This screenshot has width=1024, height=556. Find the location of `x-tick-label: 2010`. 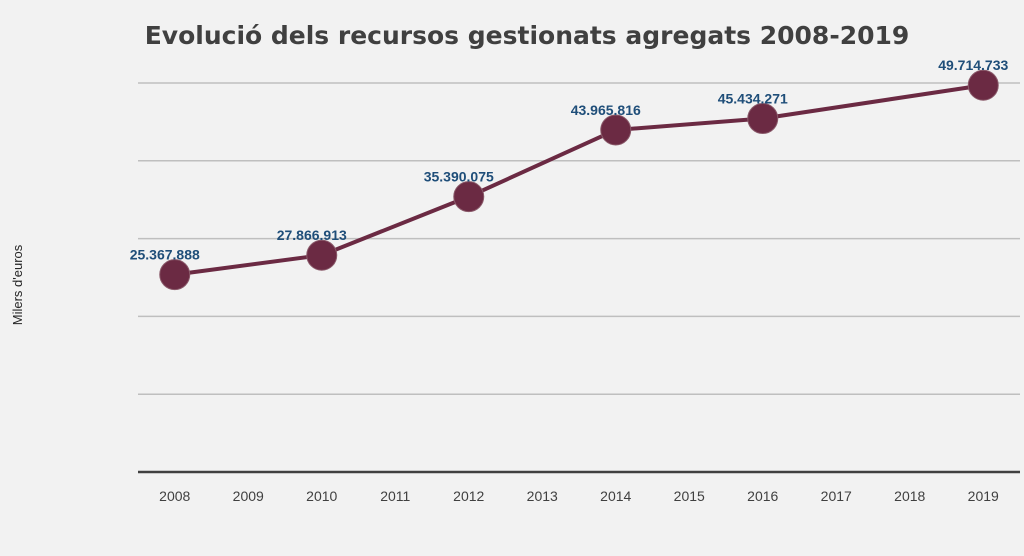

x-tick-label: 2010 is located at coordinates (321, 496).